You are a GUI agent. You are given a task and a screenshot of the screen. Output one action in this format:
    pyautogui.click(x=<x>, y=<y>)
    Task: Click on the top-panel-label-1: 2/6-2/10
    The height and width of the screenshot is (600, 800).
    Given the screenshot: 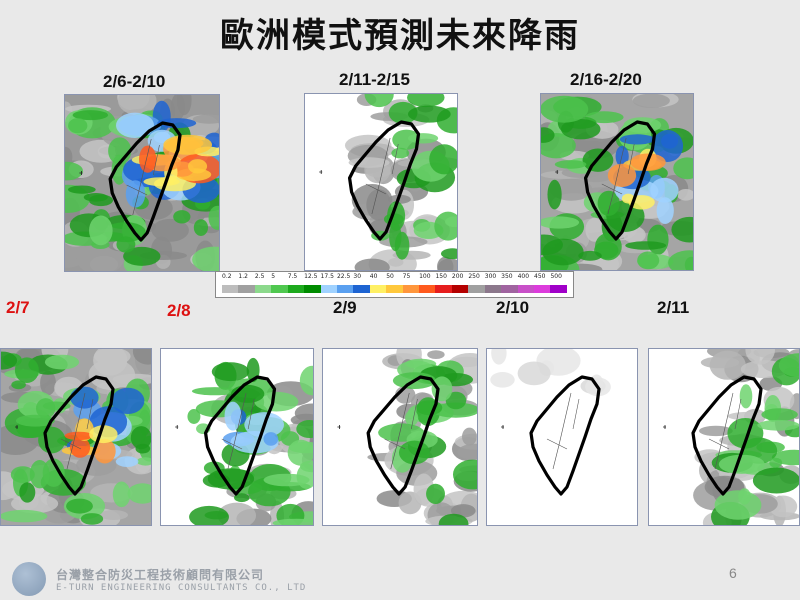 What is the action you would take?
    pyautogui.click(x=134, y=81)
    